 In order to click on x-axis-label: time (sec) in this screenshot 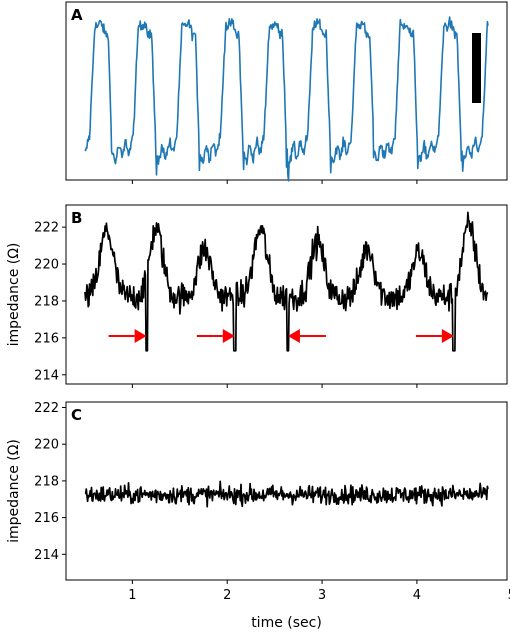, I will do `click(286, 623)`.